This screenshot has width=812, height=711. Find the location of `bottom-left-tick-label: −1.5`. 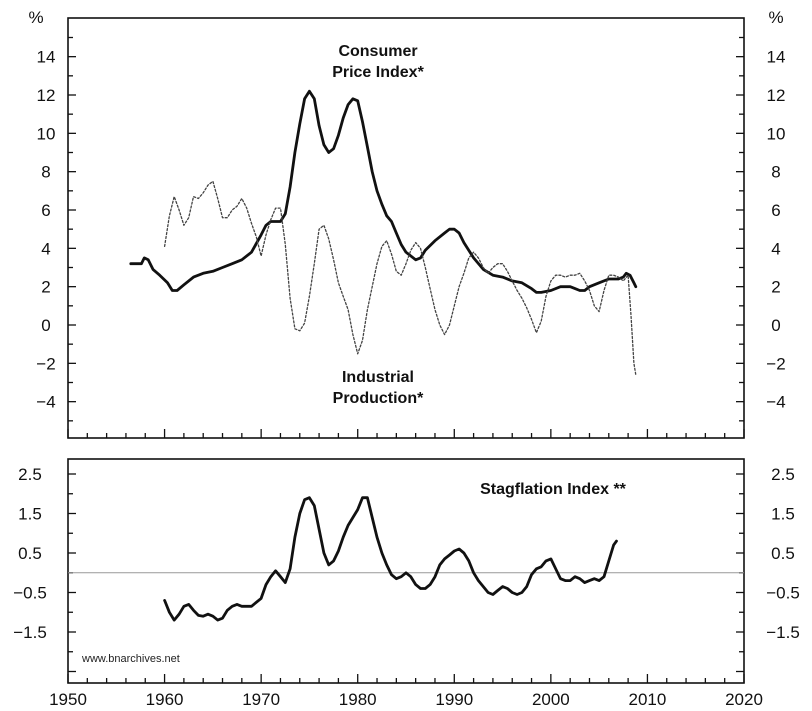

bottom-left-tick-label: −1.5 is located at coordinates (30, 632).